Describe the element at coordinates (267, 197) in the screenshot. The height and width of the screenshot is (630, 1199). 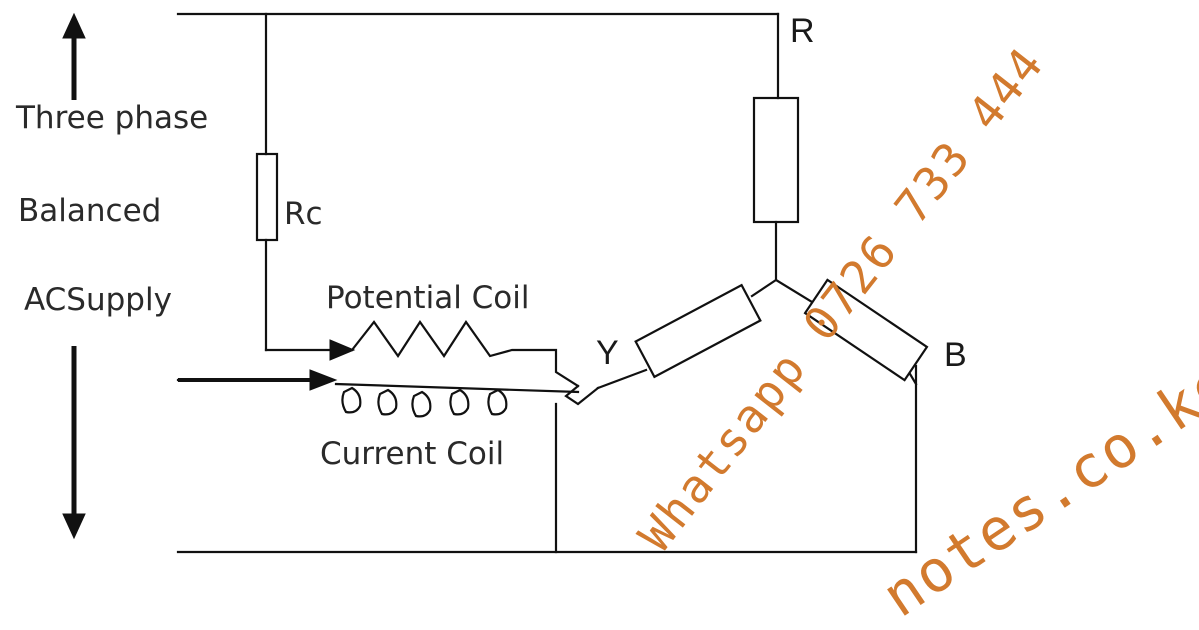
I see `rc-resistor` at that location.